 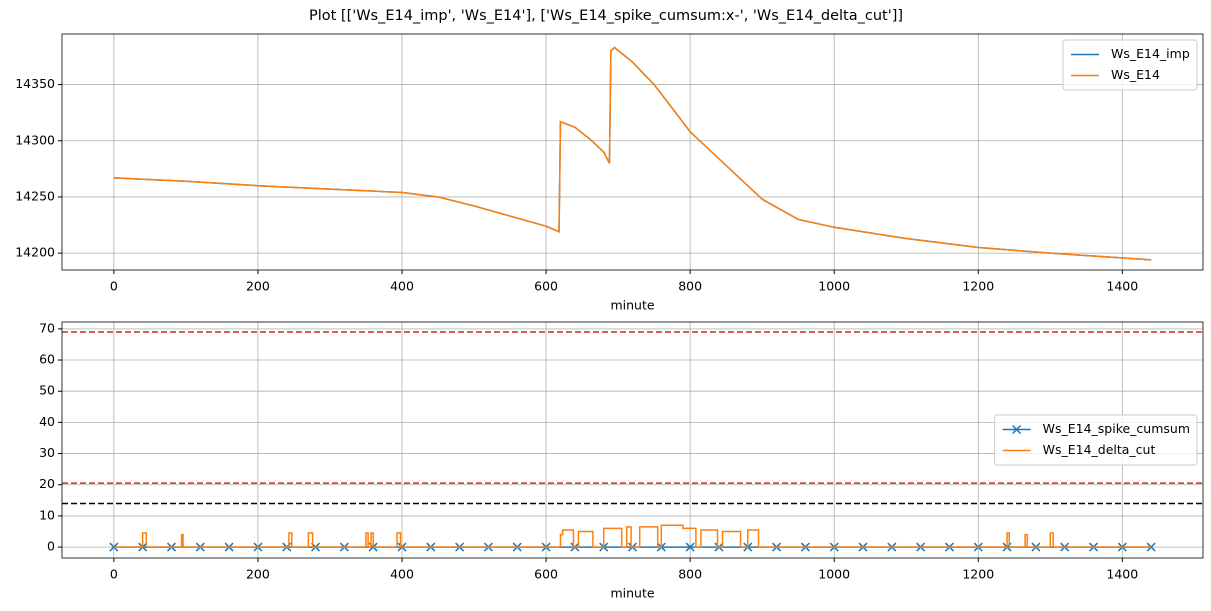 What do you see at coordinates (47, 514) in the screenshot?
I see `y-tick-label: 10` at bounding box center [47, 514].